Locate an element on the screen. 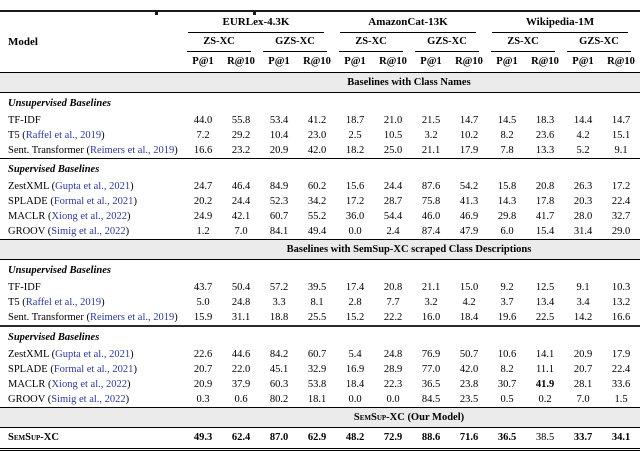 The height and width of the screenshot is (451, 640). group-subheader: Supervised Baselines is located at coordinates (320, 336).